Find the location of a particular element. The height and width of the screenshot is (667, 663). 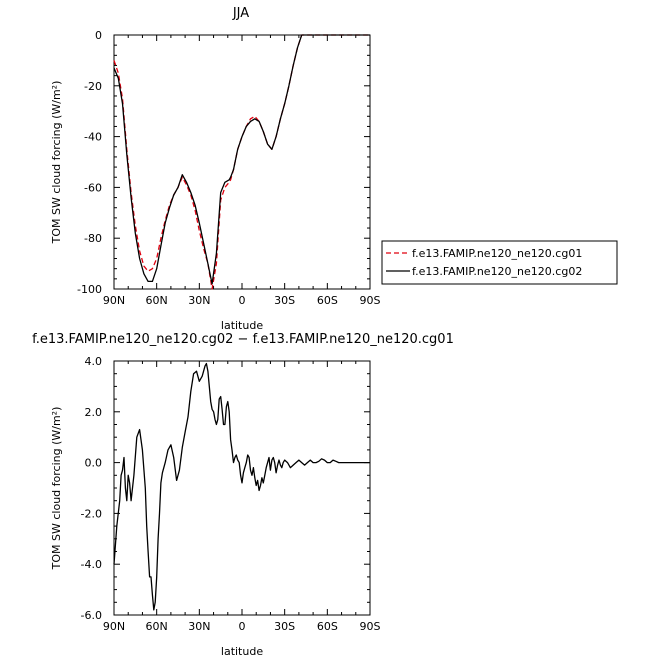

legend-box is located at coordinates (499, 262).